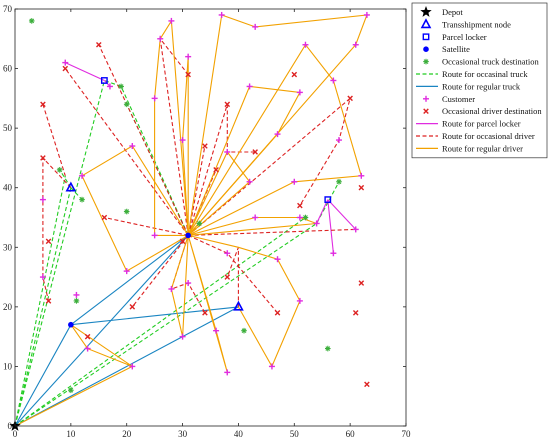 The image size is (550, 442). I want to click on legend-item-occasional-driver-destination: Occasional driver destination, so click(482, 111).